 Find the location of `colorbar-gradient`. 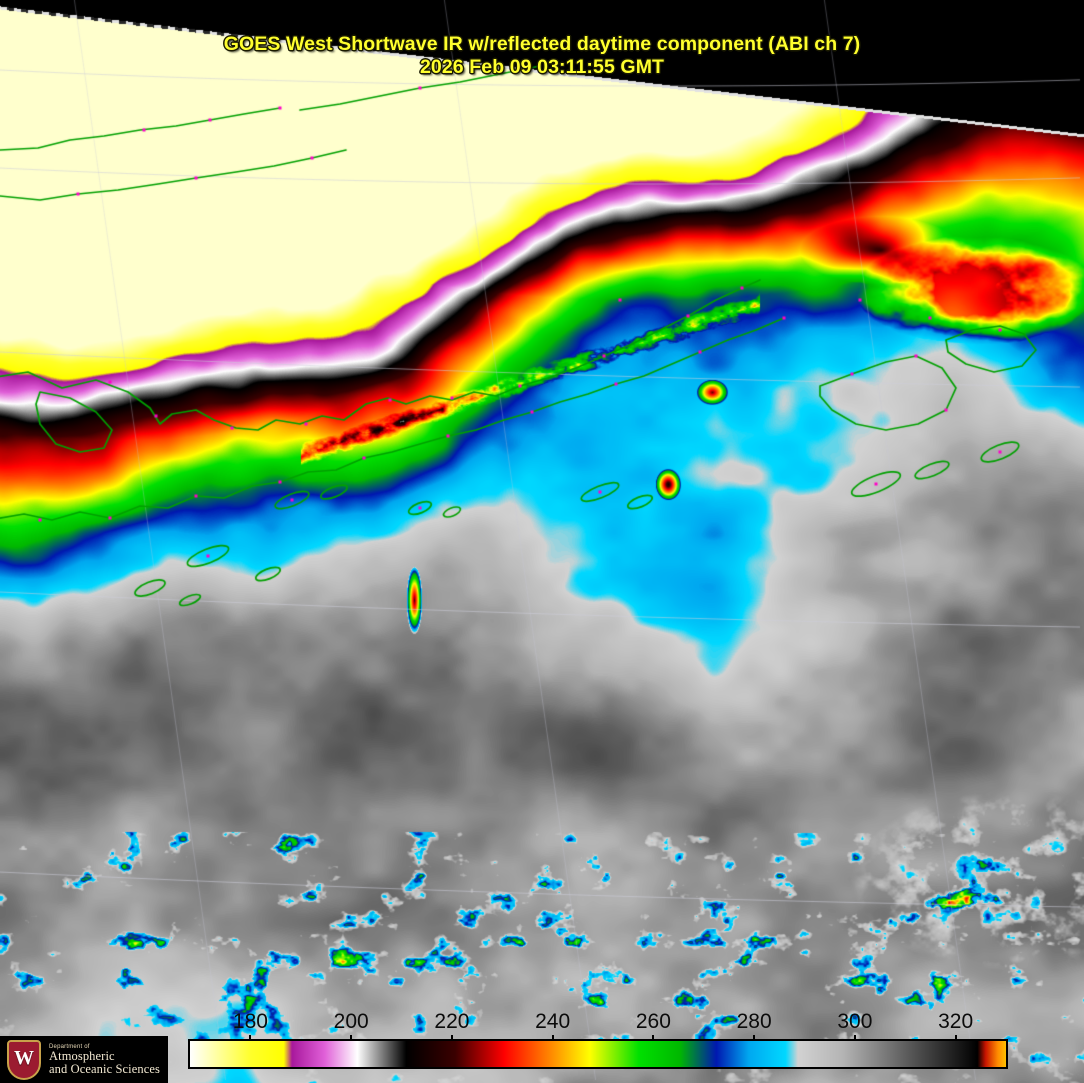

colorbar-gradient is located at coordinates (598, 1054).